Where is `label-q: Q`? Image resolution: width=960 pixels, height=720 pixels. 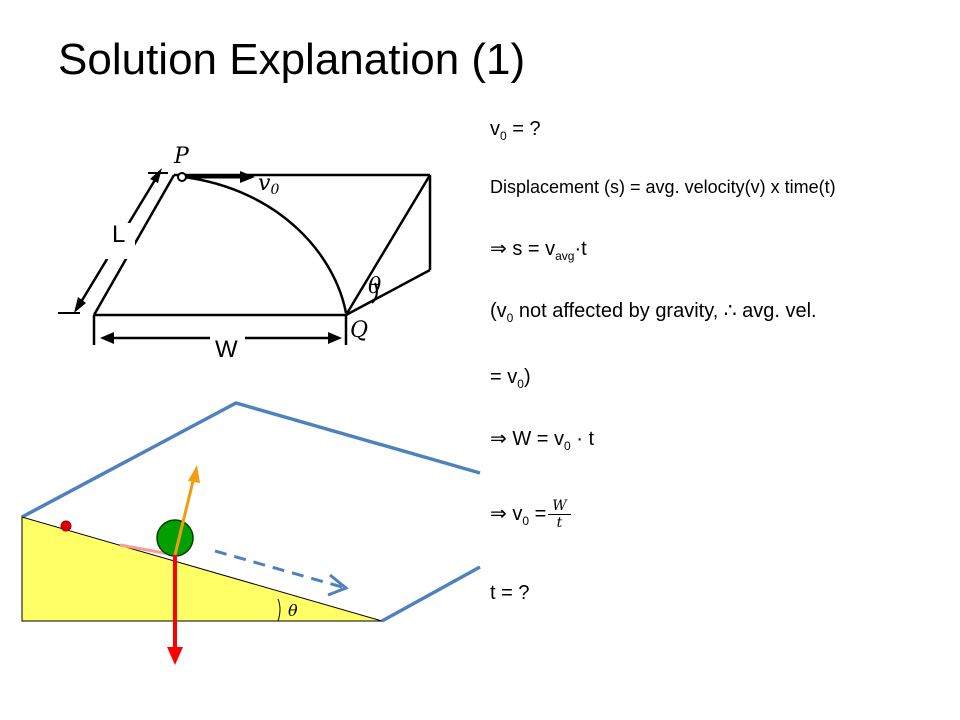
label-q: Q is located at coordinates (359, 330).